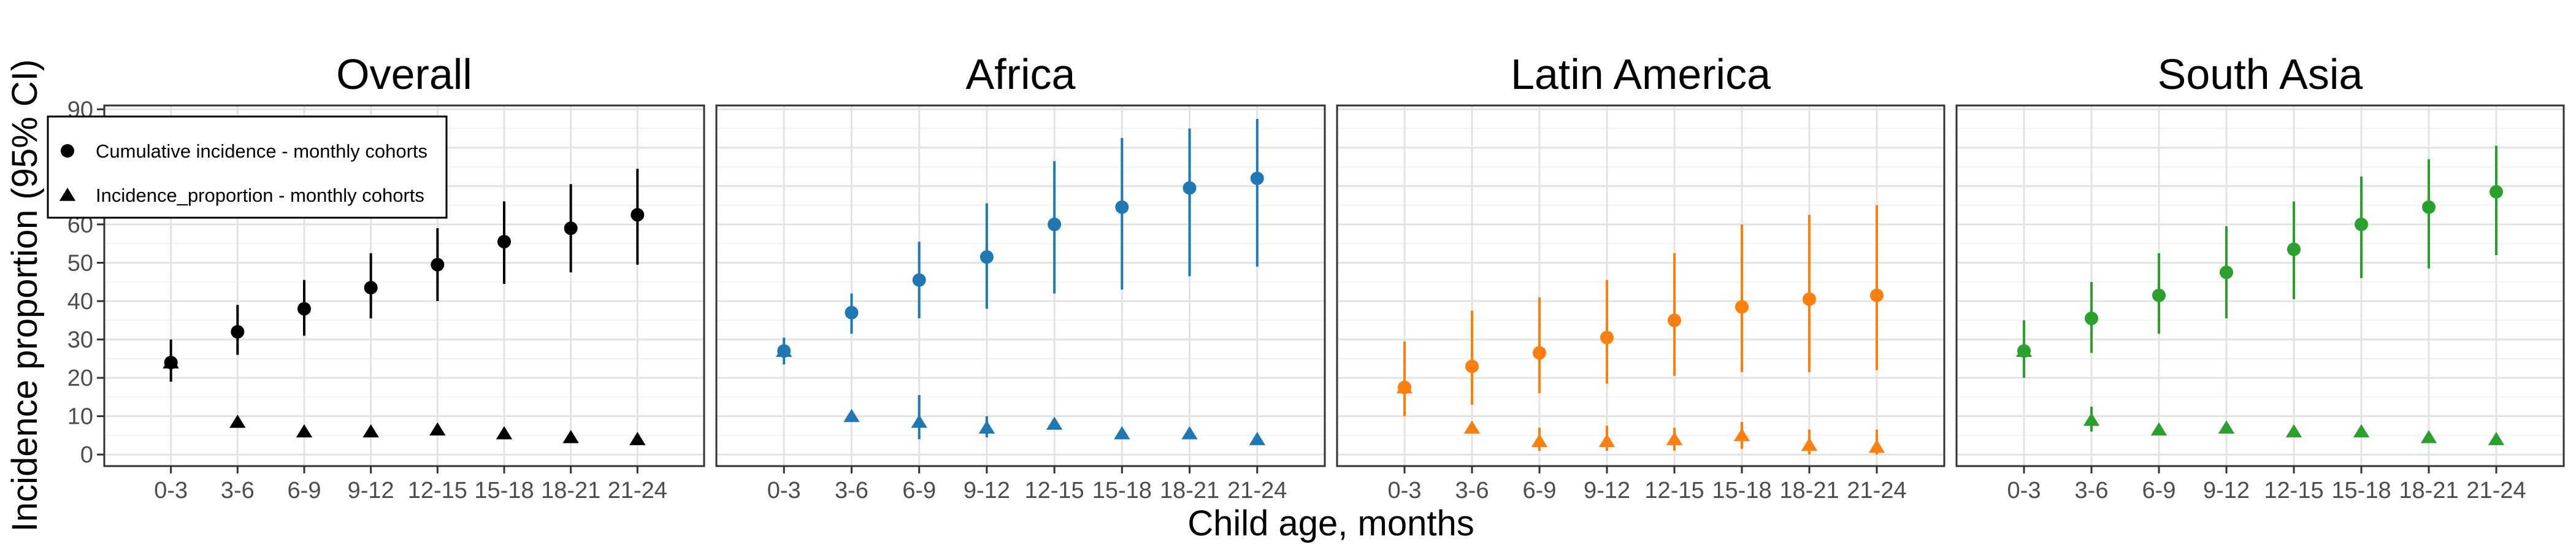 The height and width of the screenshot is (555, 2576). What do you see at coordinates (1641, 74) in the screenshot?
I see `panel-title: Latin America` at bounding box center [1641, 74].